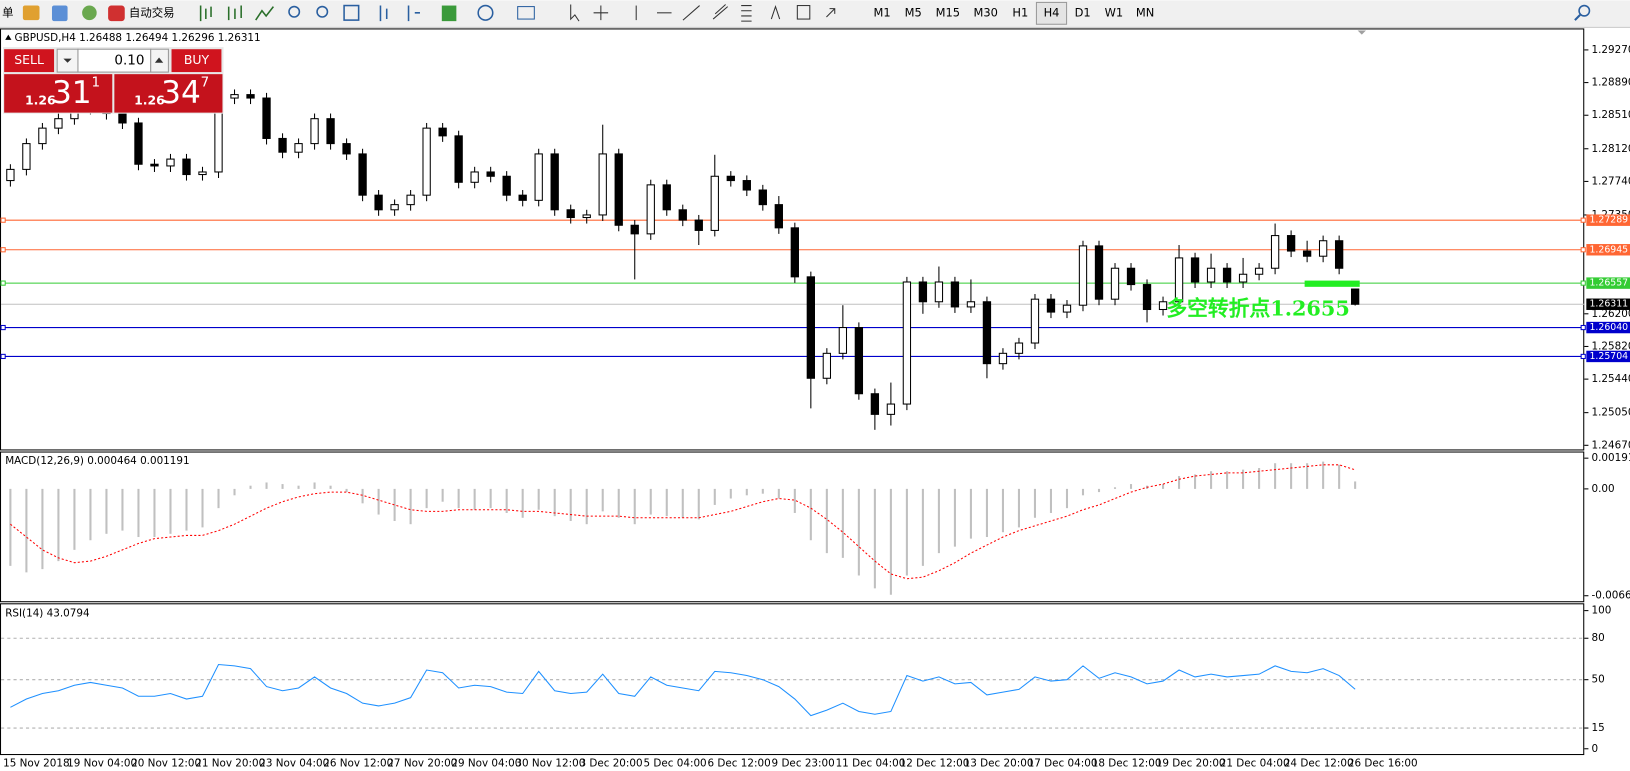  I want to click on auto-trade-icon, so click(116, 13).